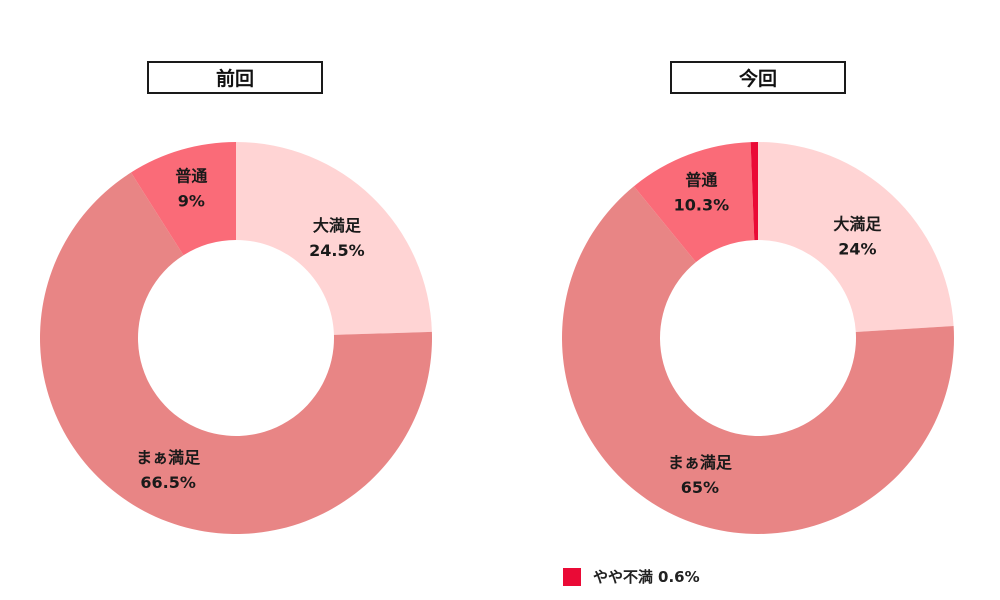  Describe the element at coordinates (572, 576) in the screenshot. I see `legend-swatch` at that location.